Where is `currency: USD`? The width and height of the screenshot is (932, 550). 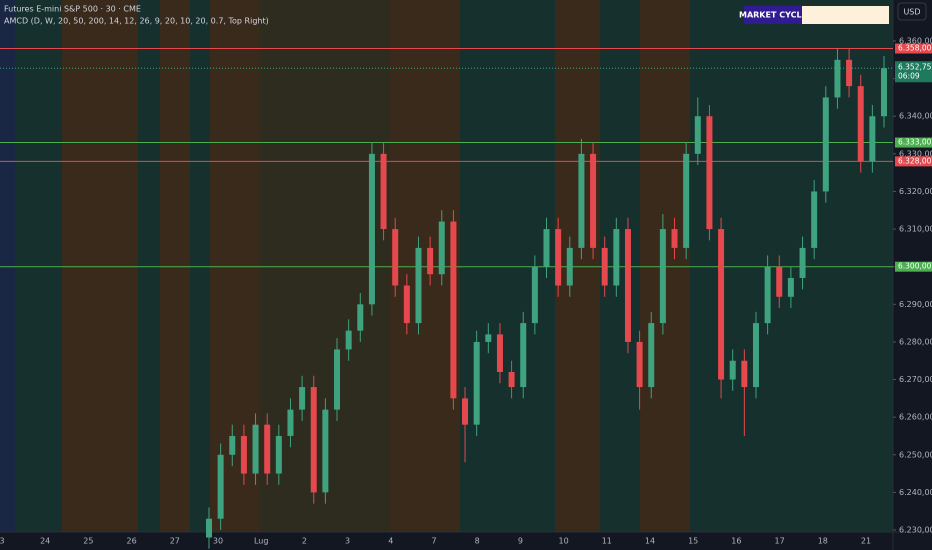 currency: USD is located at coordinates (911, 12).